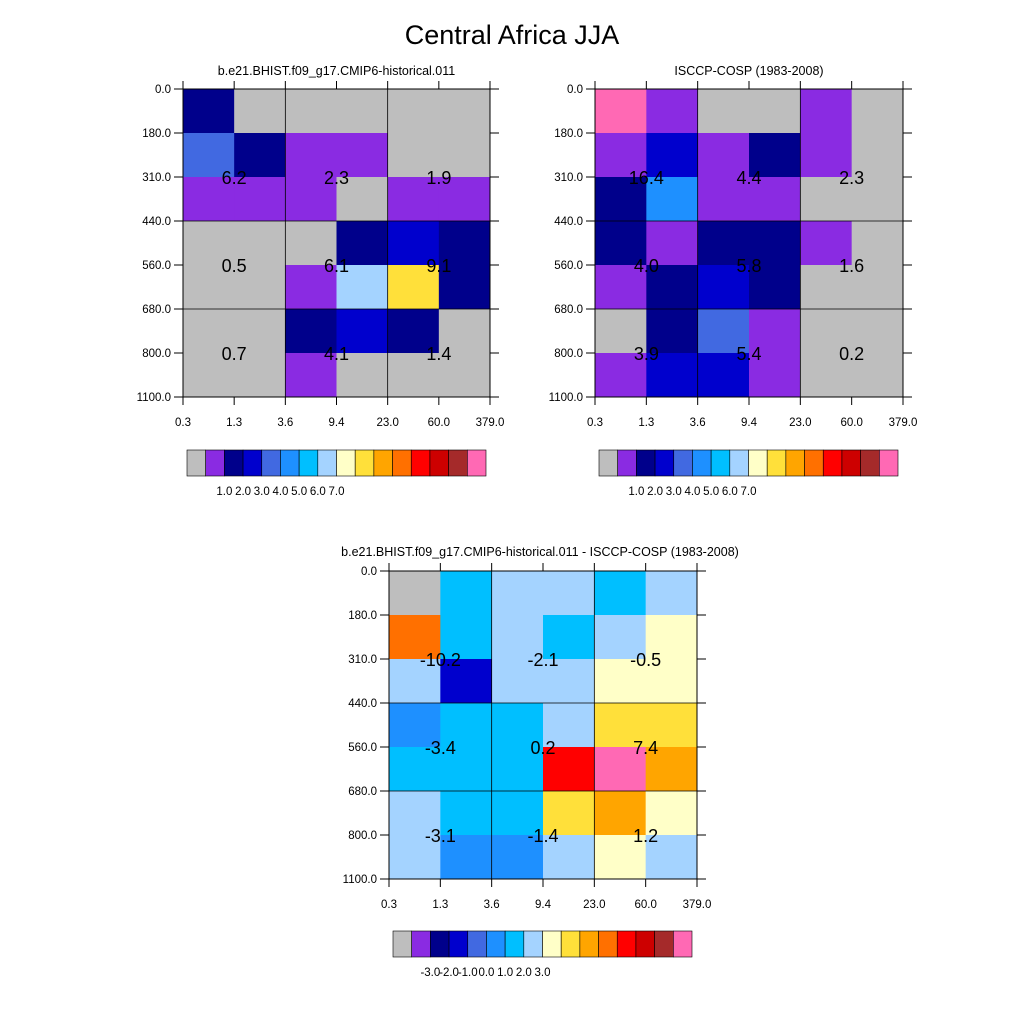 The image size is (1024, 1024). What do you see at coordinates (336, 178) in the screenshot?
I see `cell-value-label: 2.3` at bounding box center [336, 178].